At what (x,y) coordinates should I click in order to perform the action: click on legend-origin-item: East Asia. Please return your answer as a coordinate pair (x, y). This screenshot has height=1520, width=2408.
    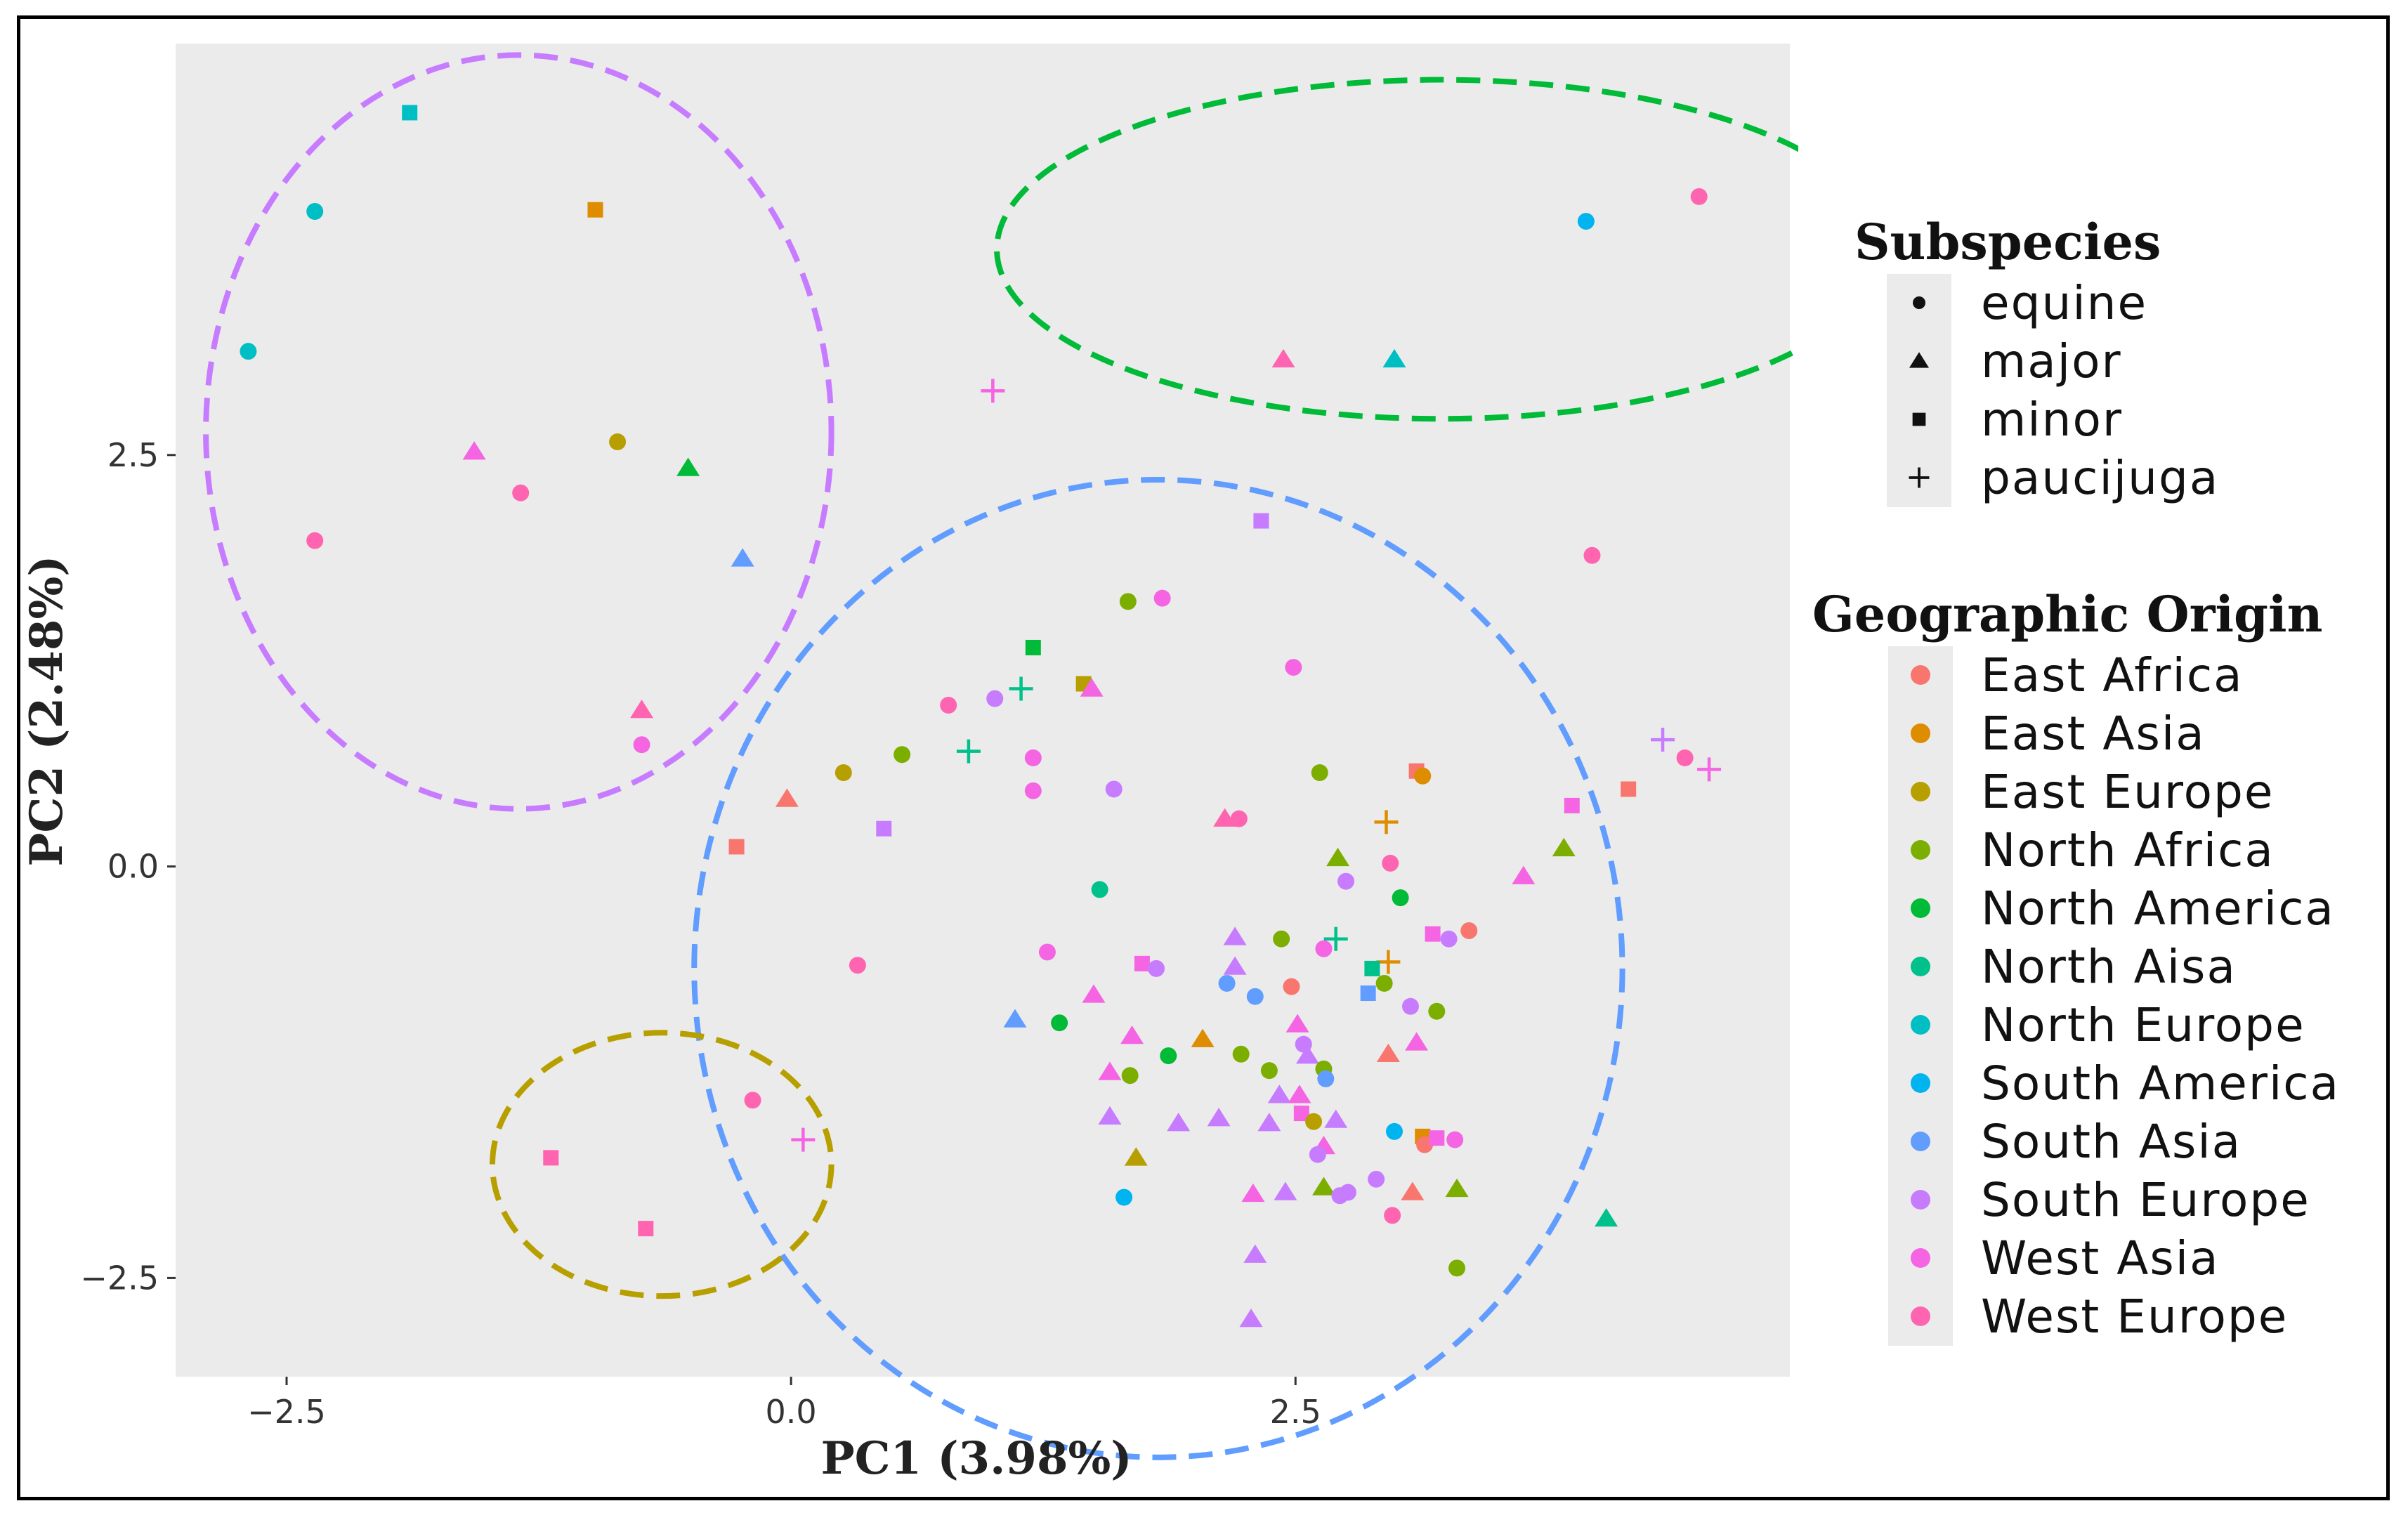
    Looking at the image, I should click on (2100, 734).